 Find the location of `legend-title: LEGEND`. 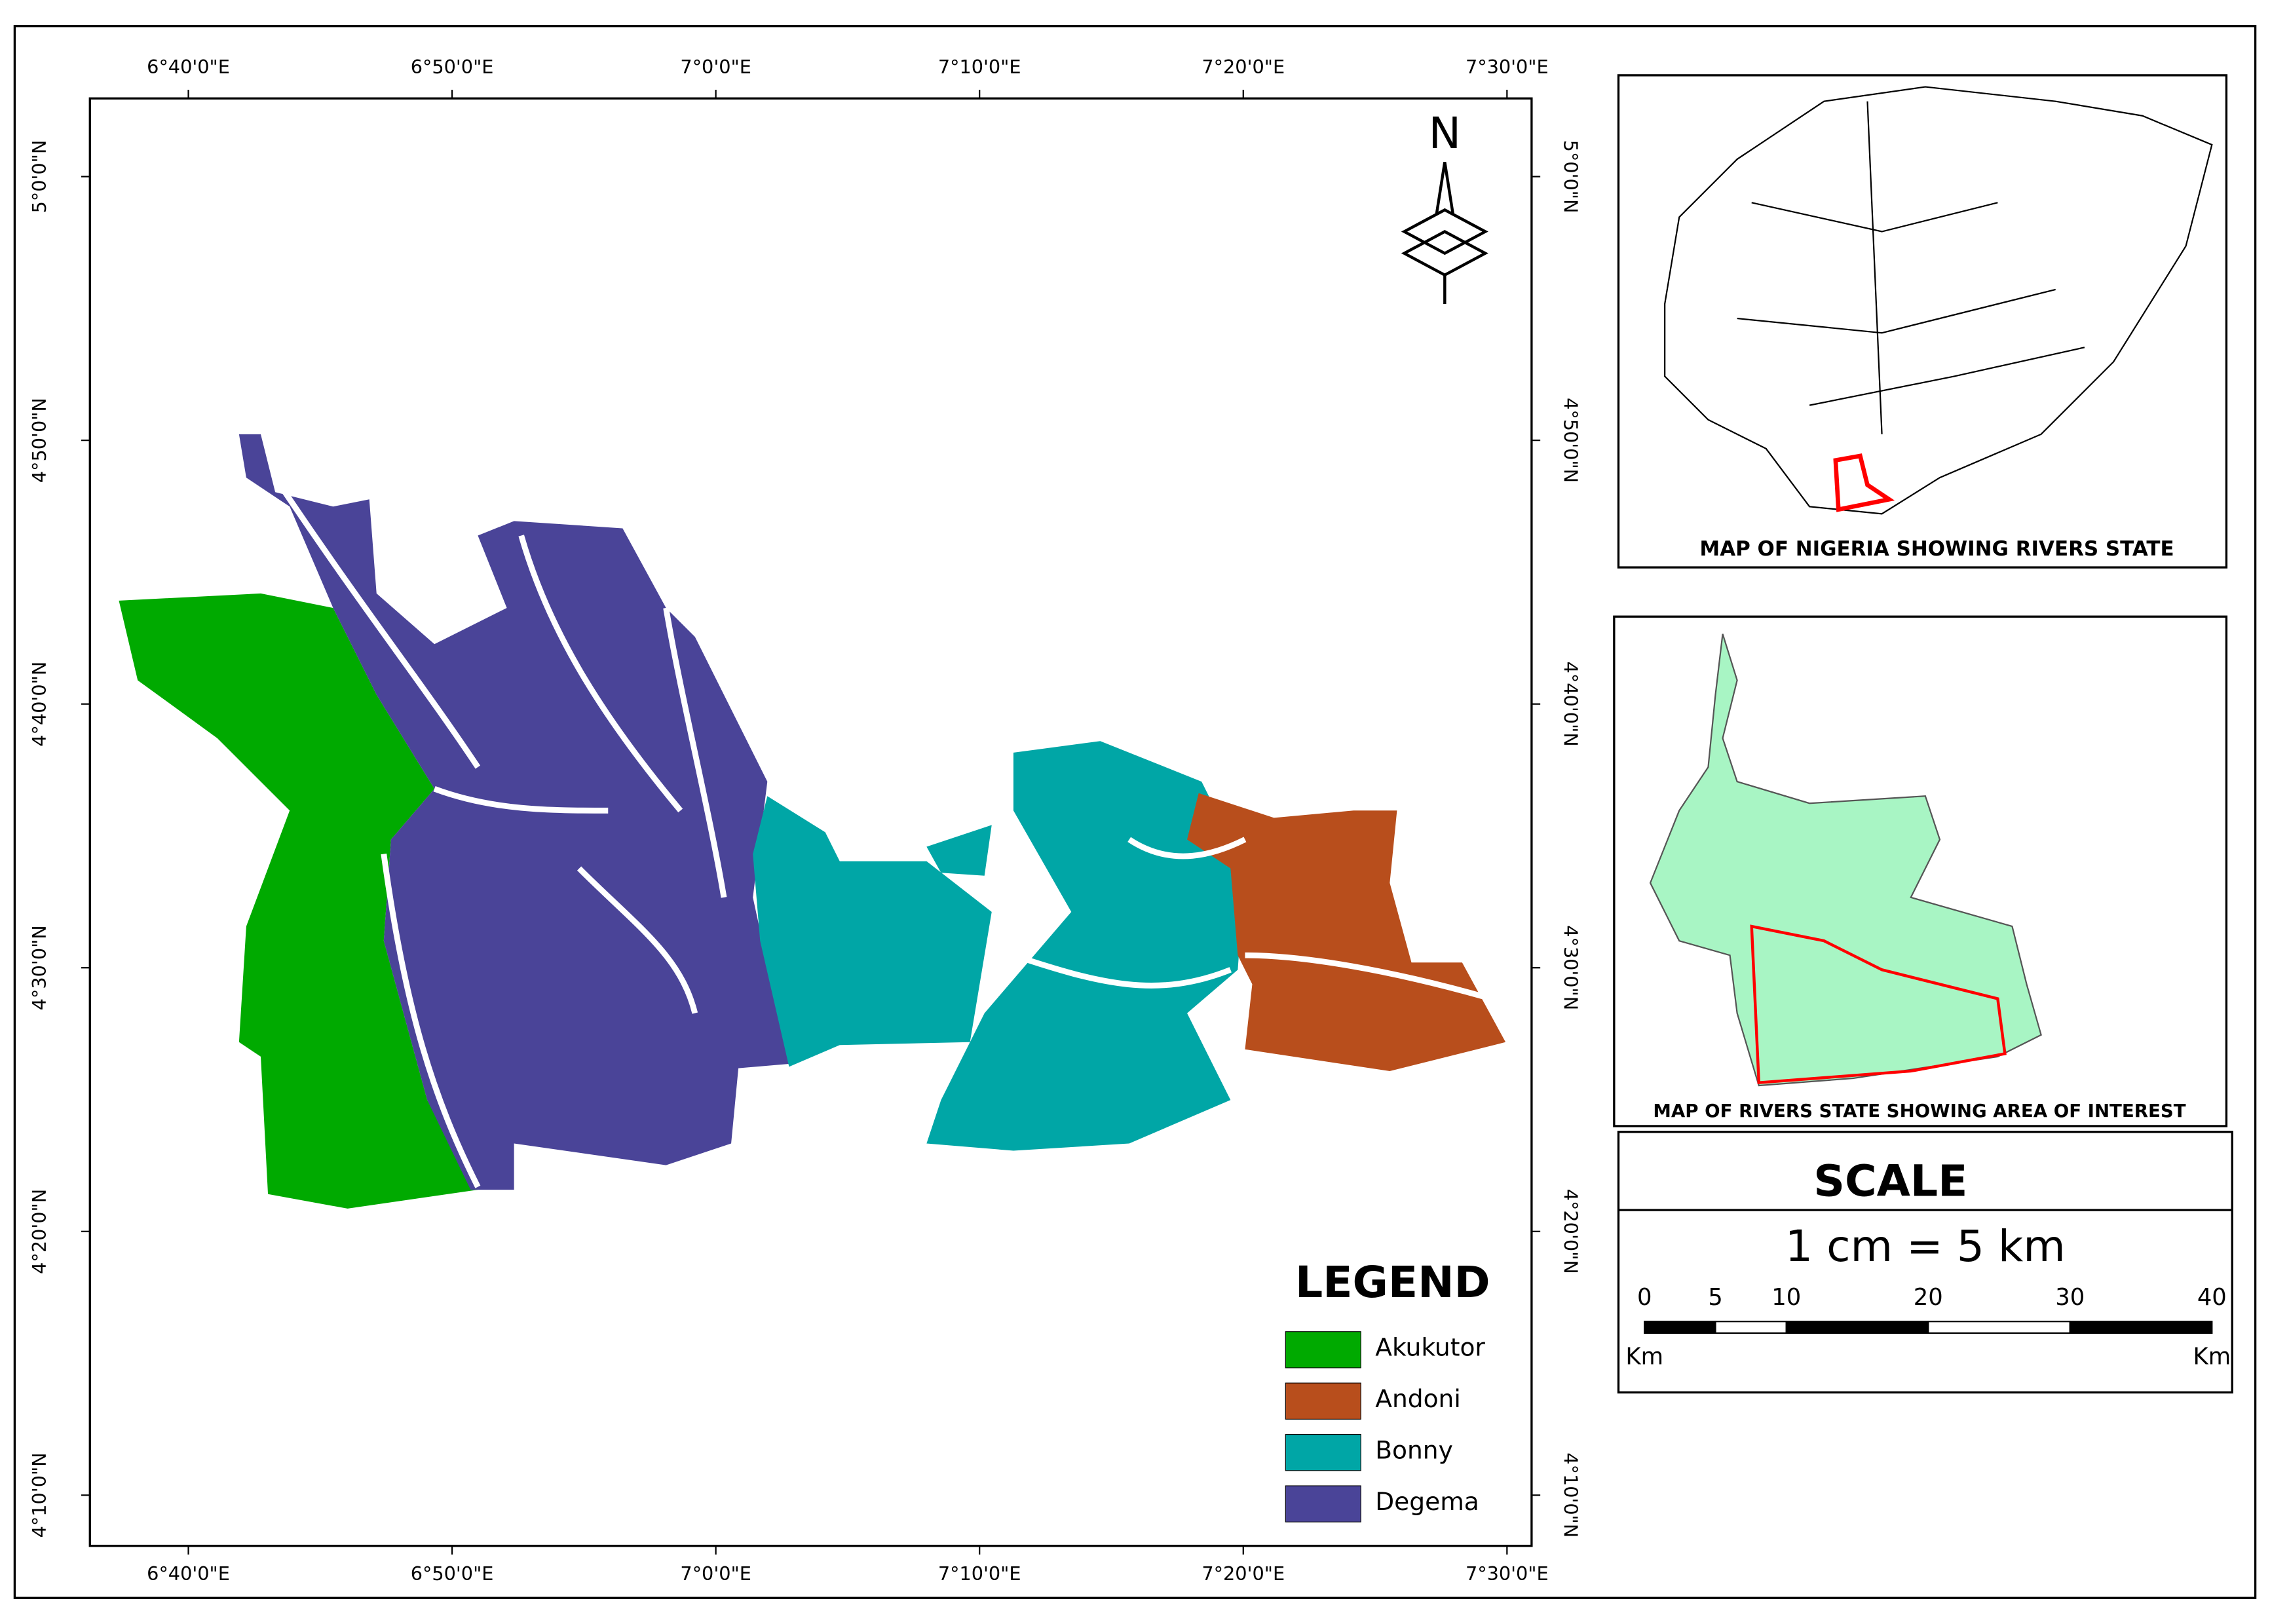

legend-title: LEGEND is located at coordinates (1392, 1282).